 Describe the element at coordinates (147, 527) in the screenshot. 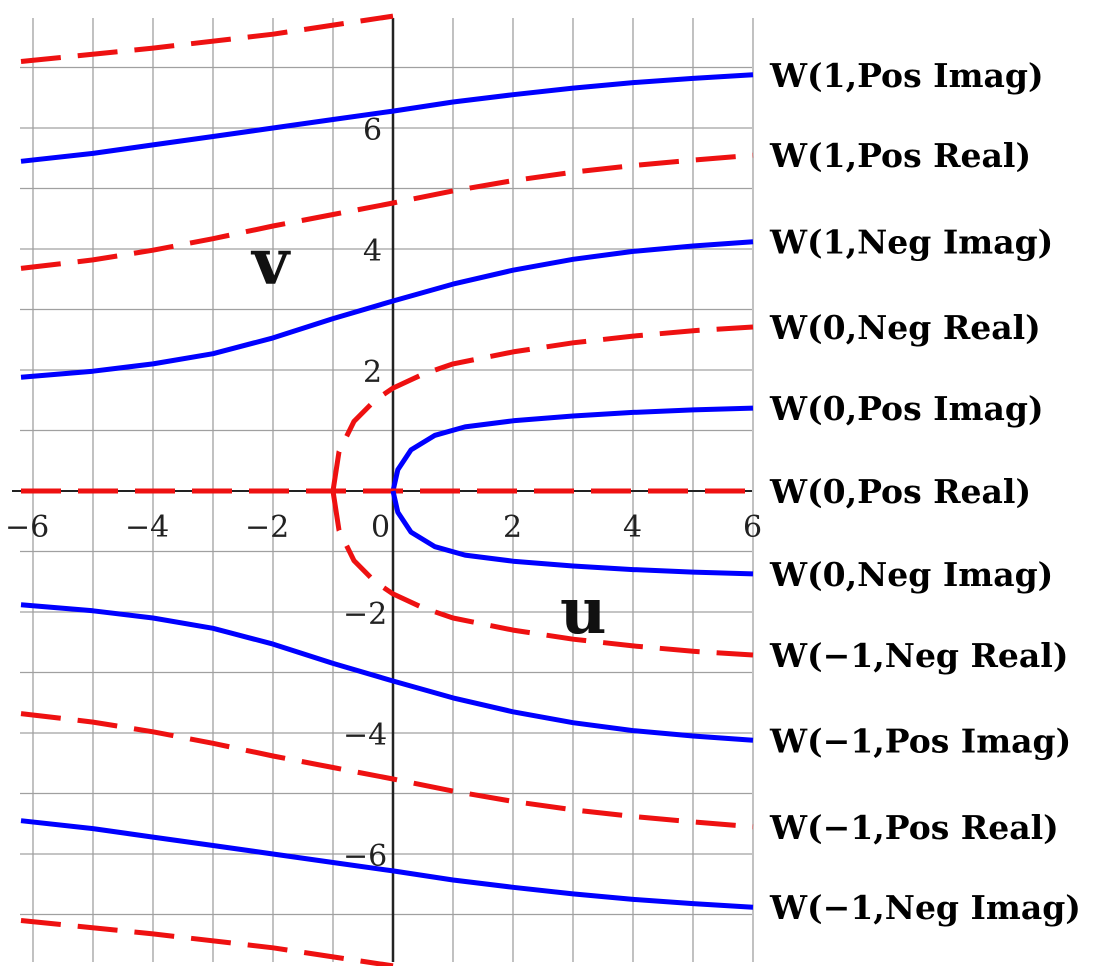

I see `x-tick-label: −4` at that location.